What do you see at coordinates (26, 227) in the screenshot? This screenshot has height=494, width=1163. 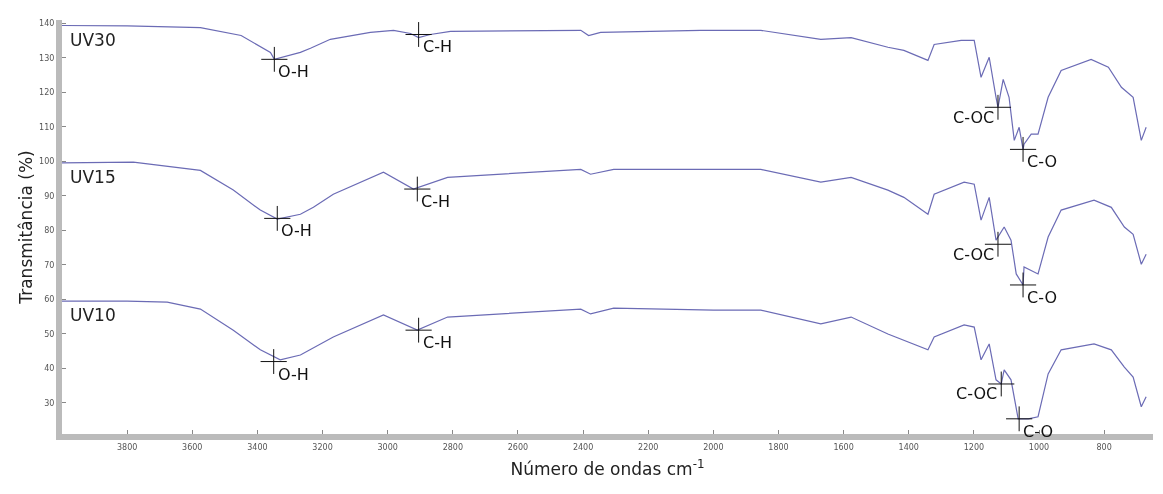 I see `y-axis-title: Transmitância (%)` at bounding box center [26, 227].